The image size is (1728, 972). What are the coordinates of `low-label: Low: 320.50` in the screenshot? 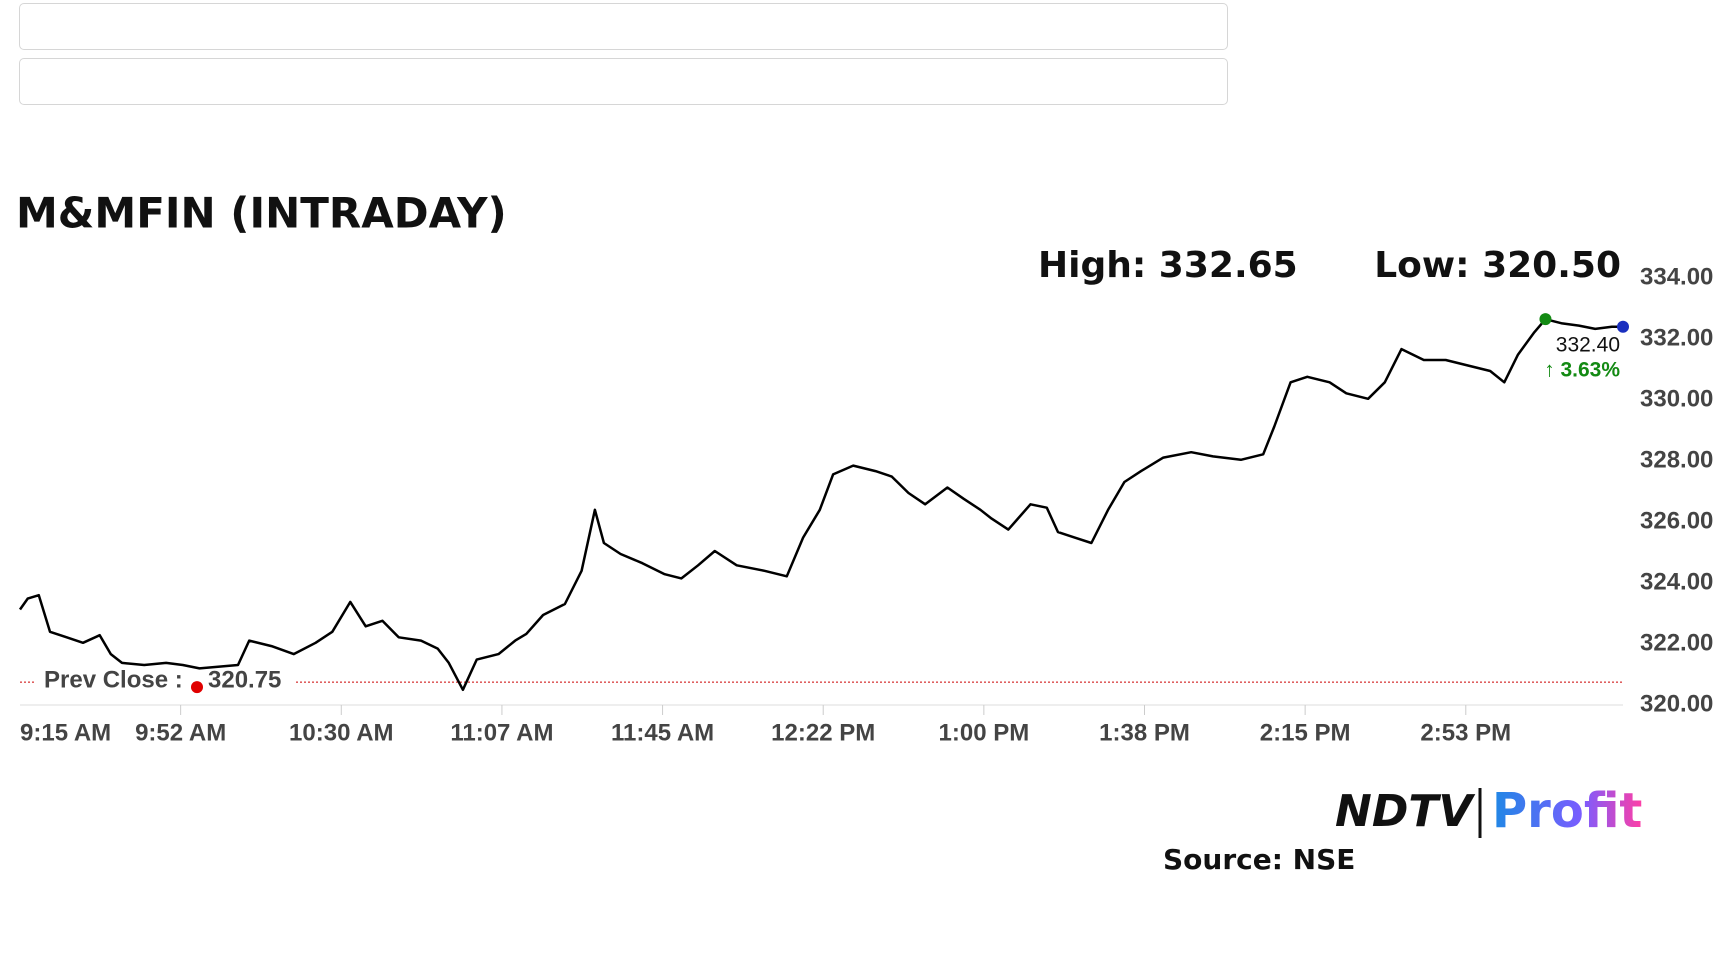 It's located at (1497, 265).